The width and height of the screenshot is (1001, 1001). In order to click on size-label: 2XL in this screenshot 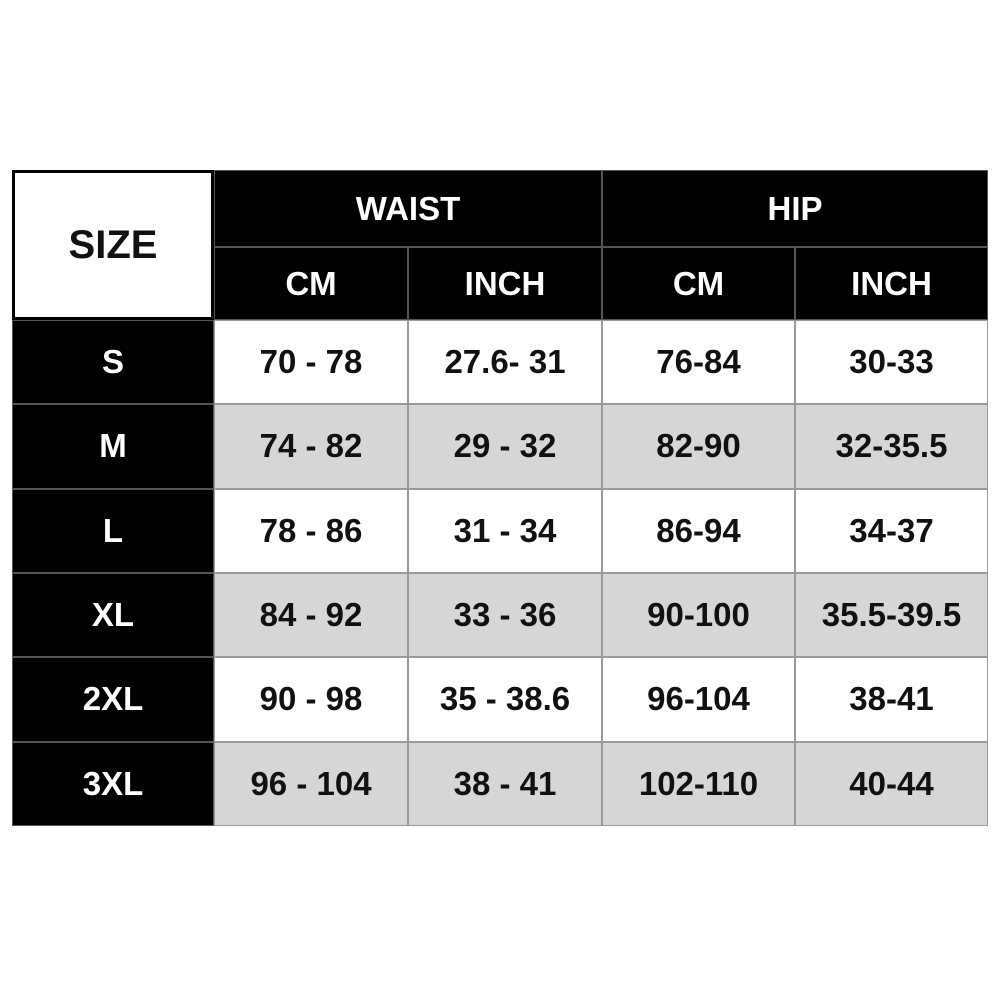, I will do `click(113, 699)`.